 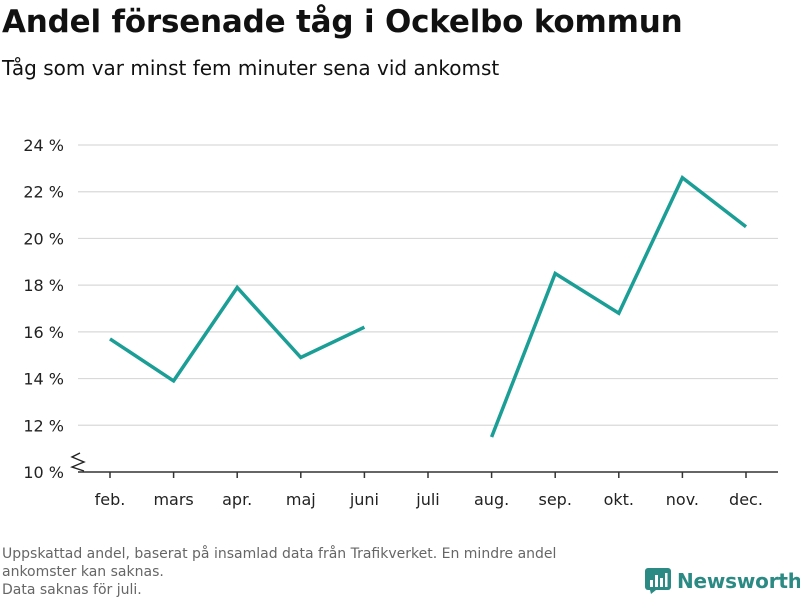 What do you see at coordinates (72, 590) in the screenshot?
I see `footnote-line-3: Data saknas för juli.` at bounding box center [72, 590].